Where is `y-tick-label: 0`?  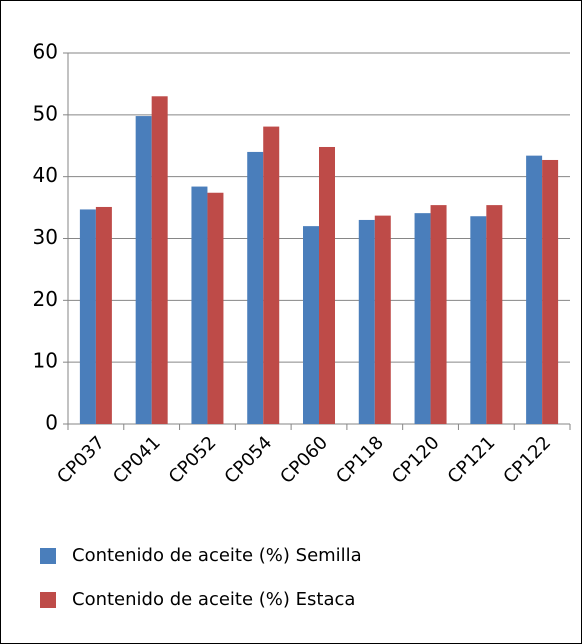 y-tick-label: 0 is located at coordinates (51, 423).